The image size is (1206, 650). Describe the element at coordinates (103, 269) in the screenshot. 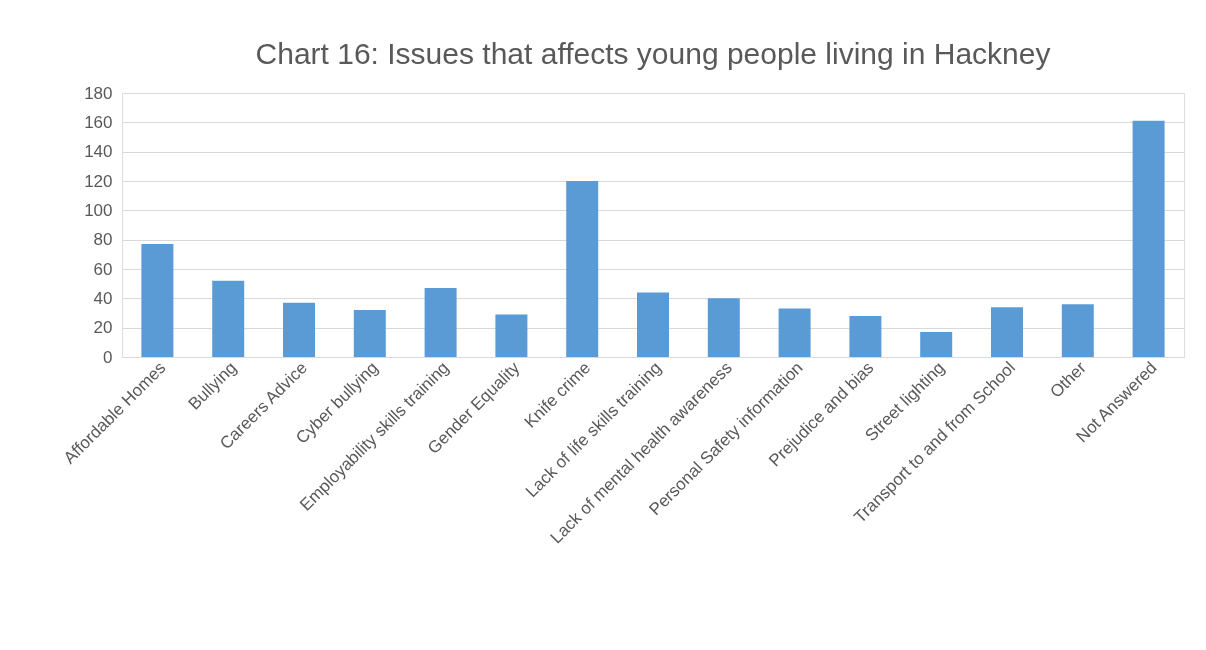

I see `y-tick-label: 60` at that location.